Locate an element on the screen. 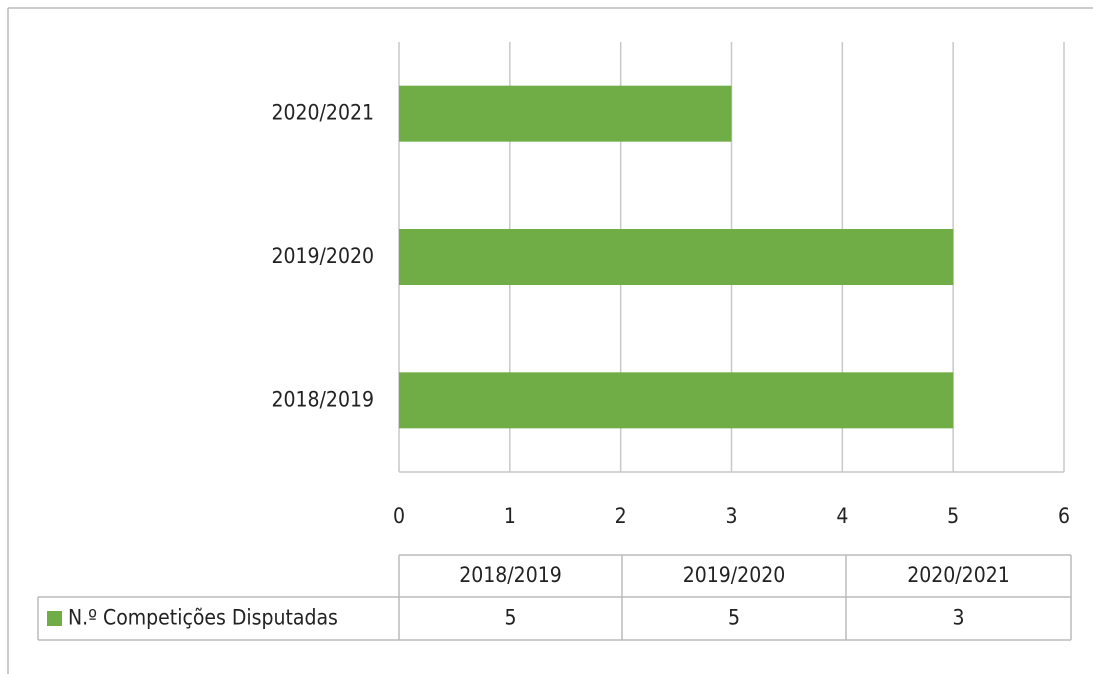 The height and width of the screenshot is (674, 1093). table-header: 2020/2021 is located at coordinates (958, 575).